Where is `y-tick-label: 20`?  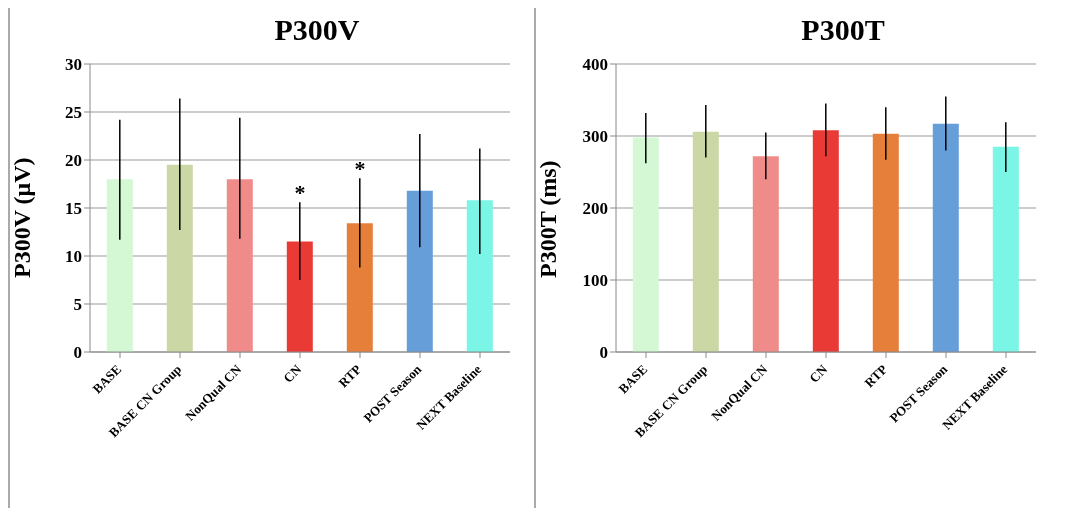 y-tick-label: 20 is located at coordinates (73, 161).